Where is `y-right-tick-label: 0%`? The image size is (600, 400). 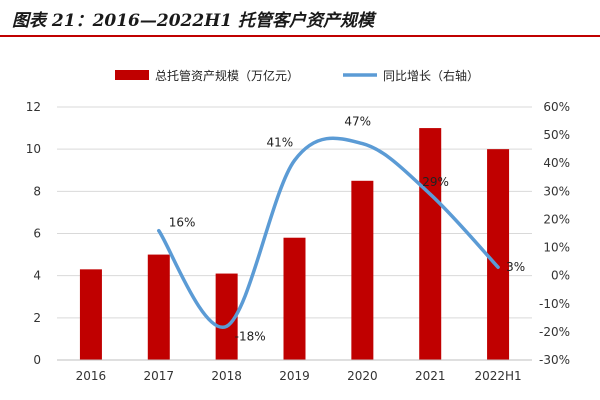
y-right-tick-label: 0% is located at coordinates (560, 276).